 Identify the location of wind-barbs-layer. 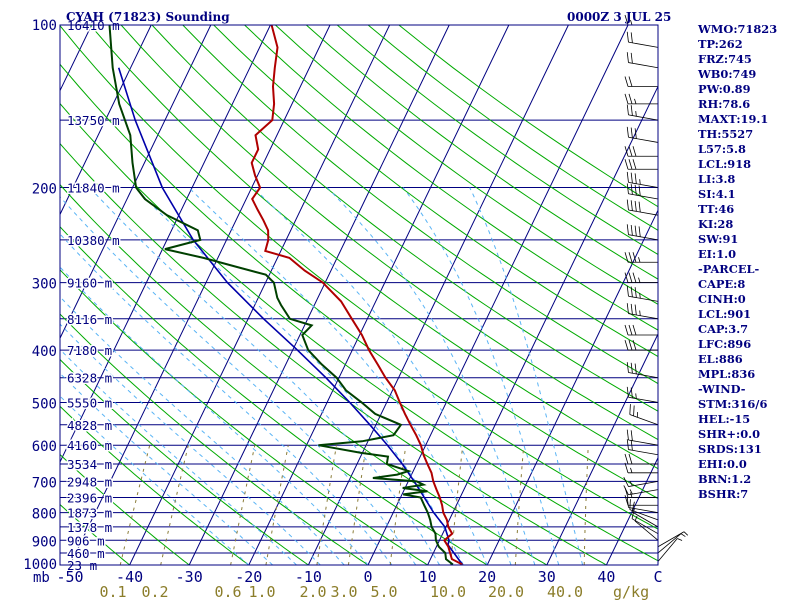
(656, 289).